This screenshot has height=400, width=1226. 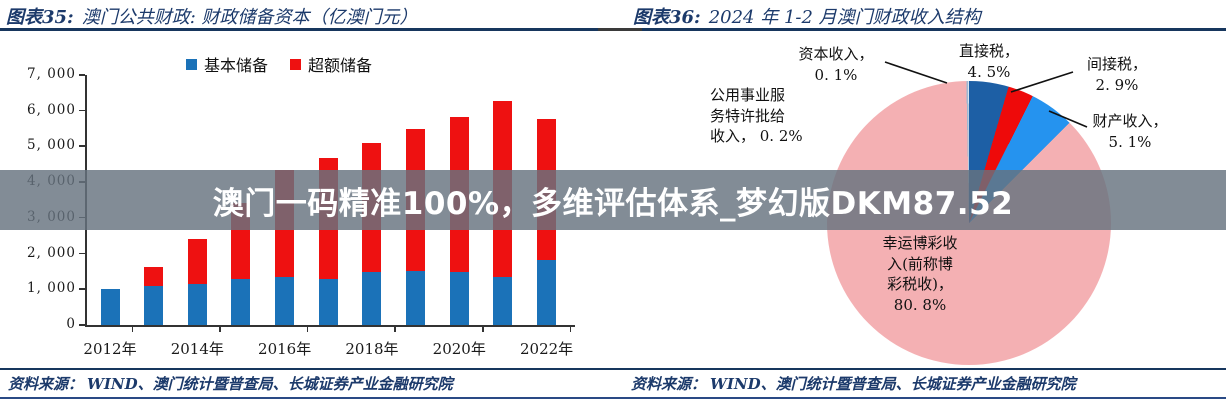 What do you see at coordinates (988, 61) in the screenshot?
I see `pie-label-direct-tax: 直接税， 4. 5%` at bounding box center [988, 61].